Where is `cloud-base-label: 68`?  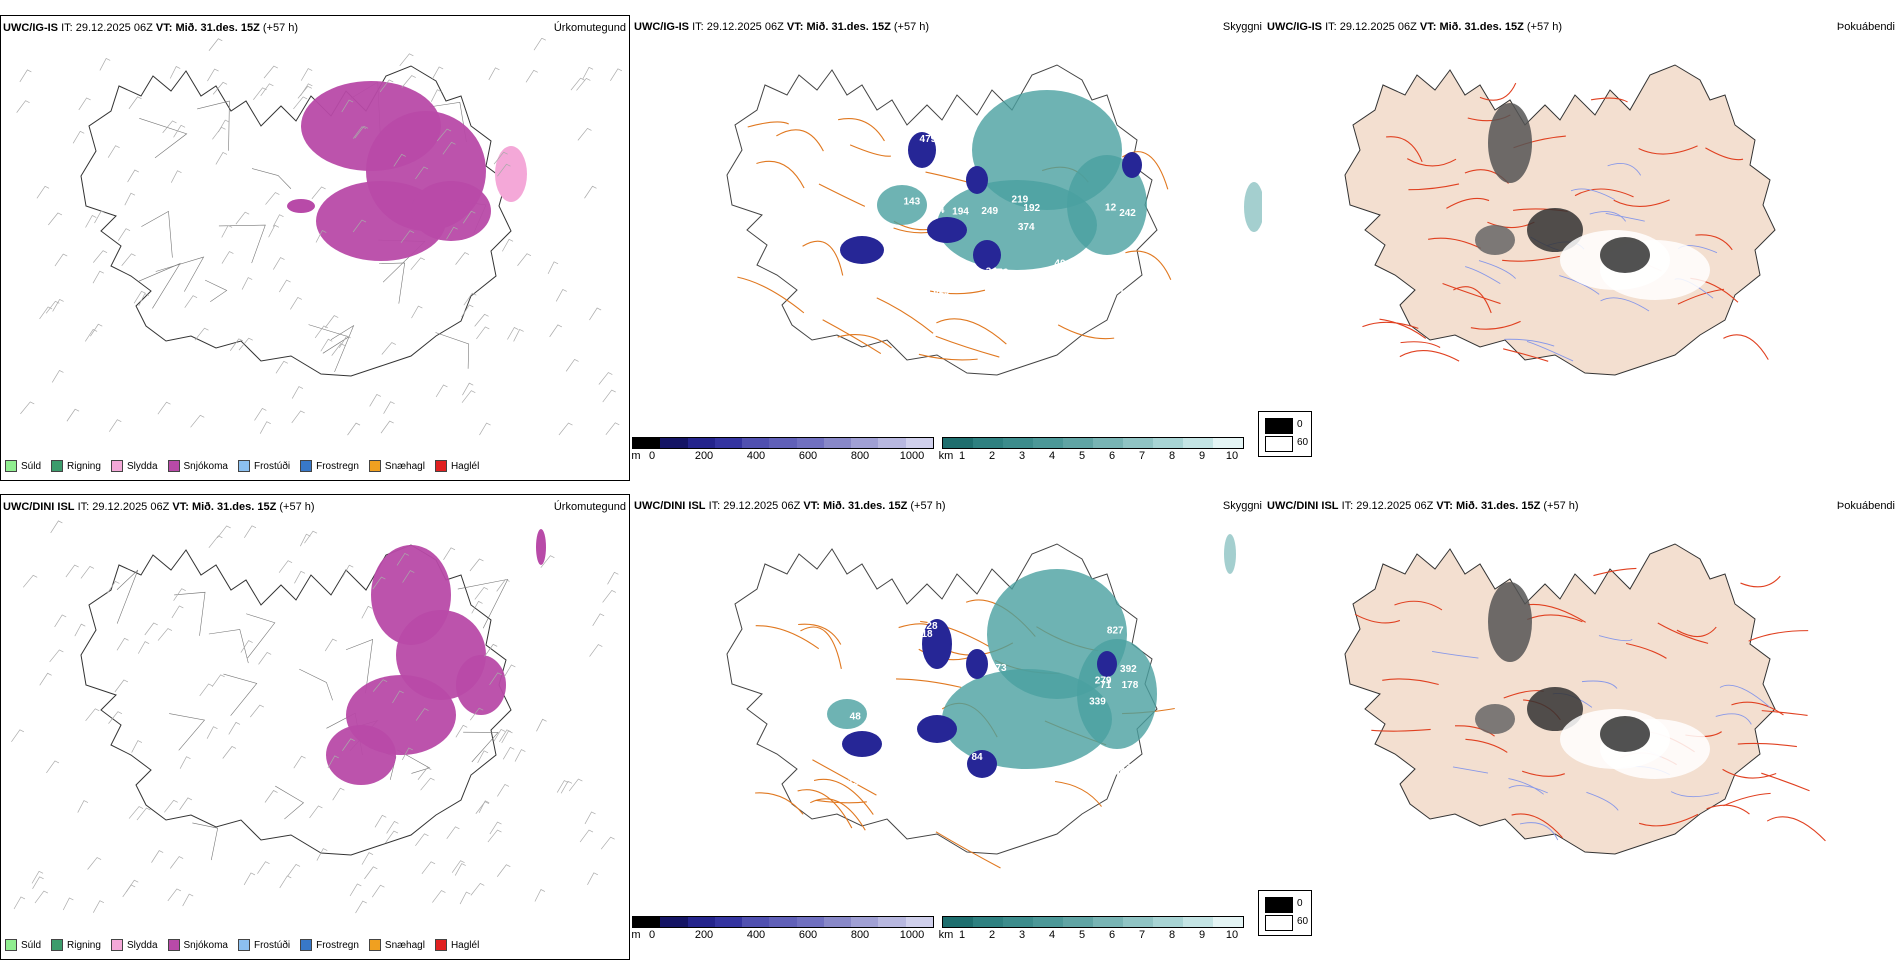
cloud-base-label: 68 is located at coordinates (953, 792).